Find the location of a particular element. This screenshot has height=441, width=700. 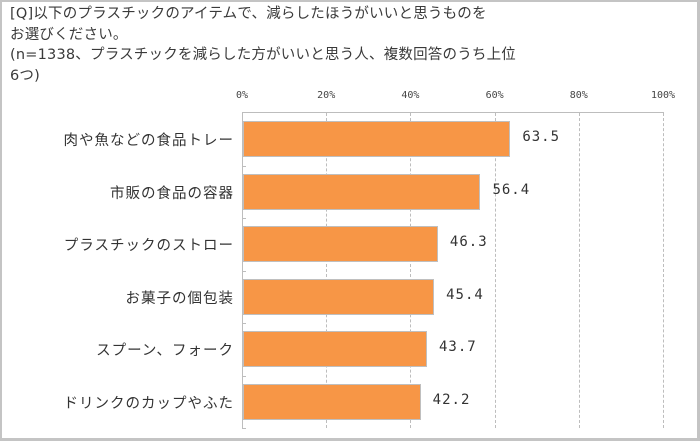

bar-value-label: 42.2 is located at coordinates (451, 399).